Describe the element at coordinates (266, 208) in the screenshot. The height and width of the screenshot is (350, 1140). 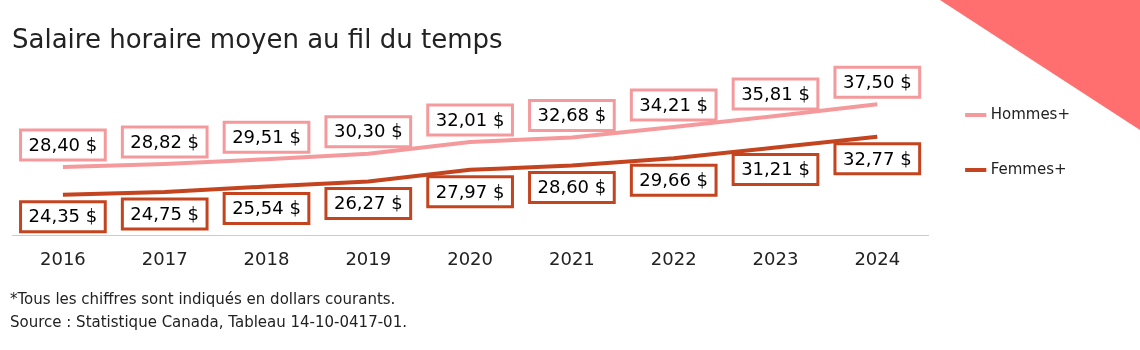
I see `data-label: 25,54 $` at that location.